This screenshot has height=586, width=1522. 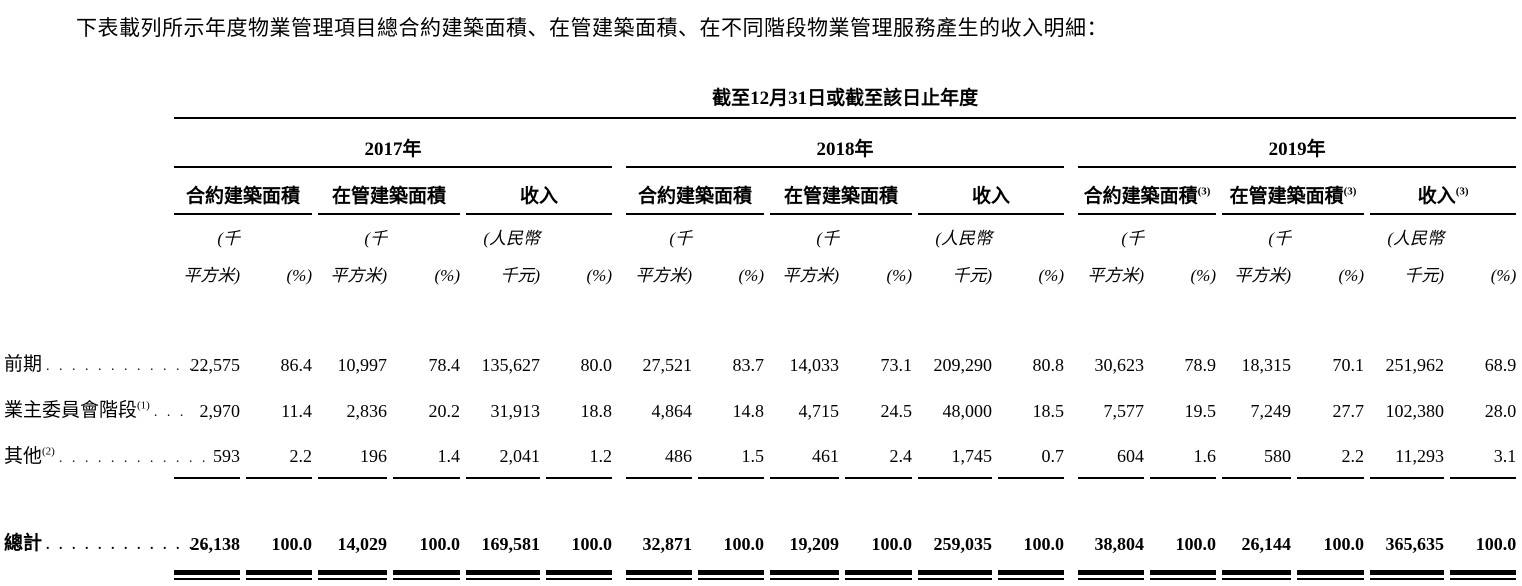 I want to click on column-header-contracted-gfa-2017: 合約建築面積, so click(x=243, y=191).